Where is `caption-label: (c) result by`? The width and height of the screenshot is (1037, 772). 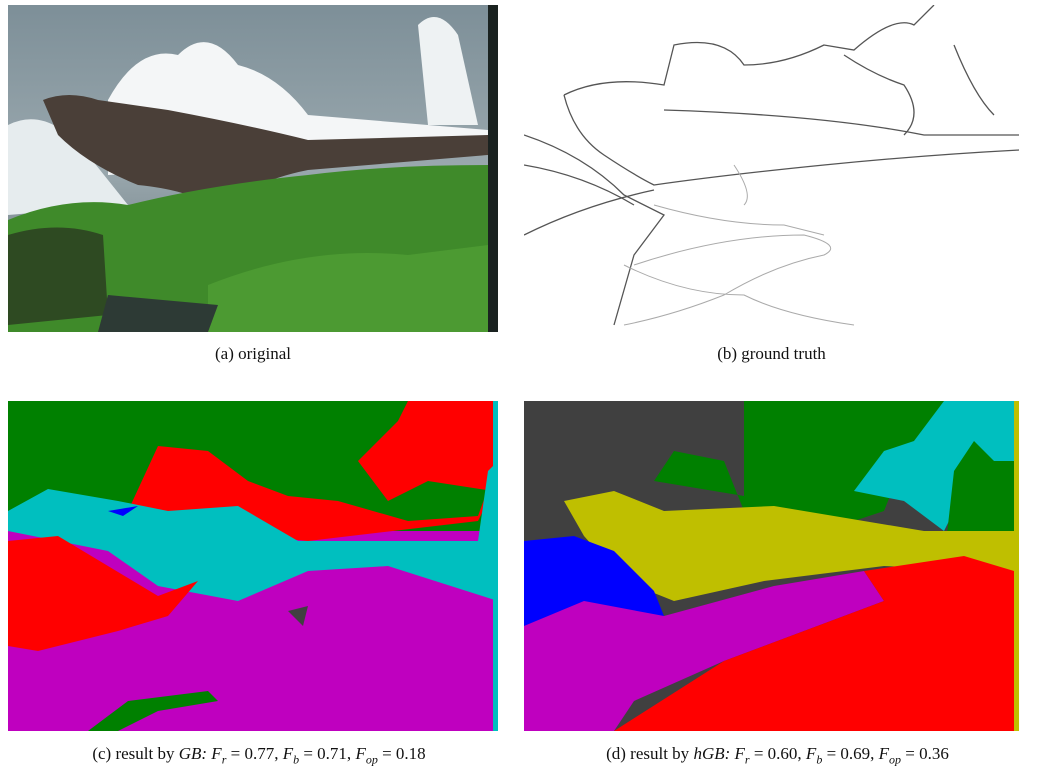
caption-label: (c) result by is located at coordinates (133, 753).